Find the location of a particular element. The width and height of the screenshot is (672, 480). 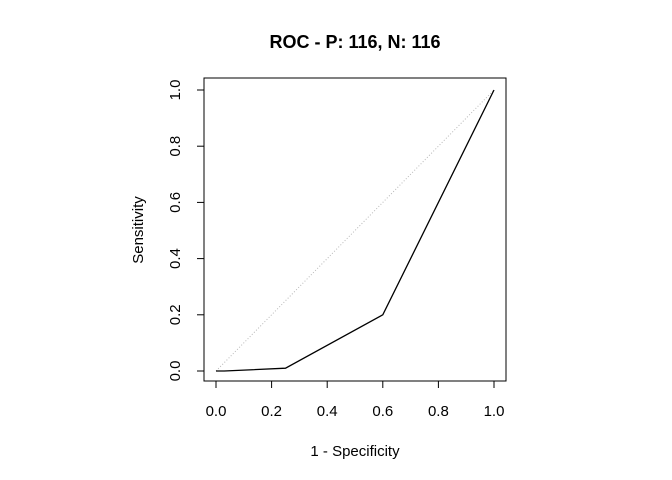

x-axis-label: 1 - Specificity is located at coordinates (355, 451).